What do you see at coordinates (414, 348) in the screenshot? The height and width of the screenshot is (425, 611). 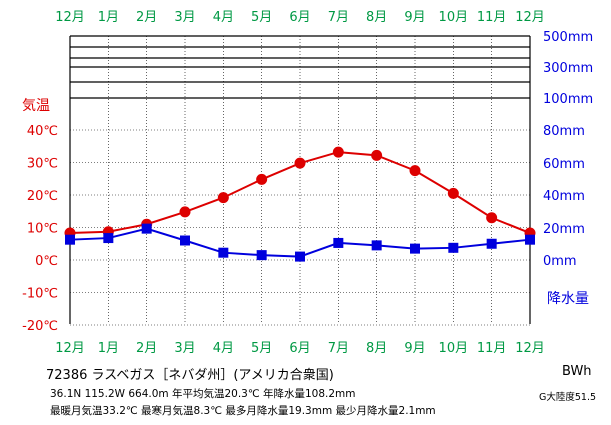 I see `month-label-bottom: 9月` at bounding box center [414, 348].